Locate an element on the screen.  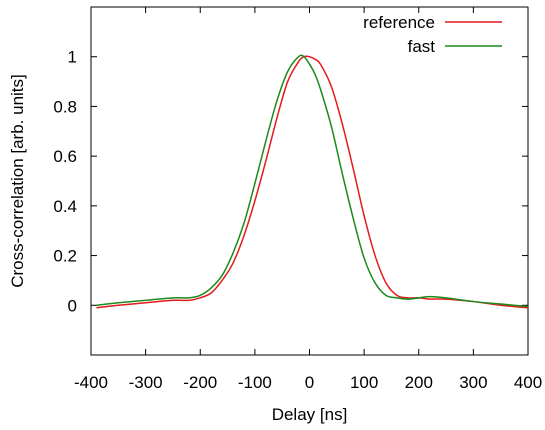
x-tick-label: -300 is located at coordinates (146, 382).